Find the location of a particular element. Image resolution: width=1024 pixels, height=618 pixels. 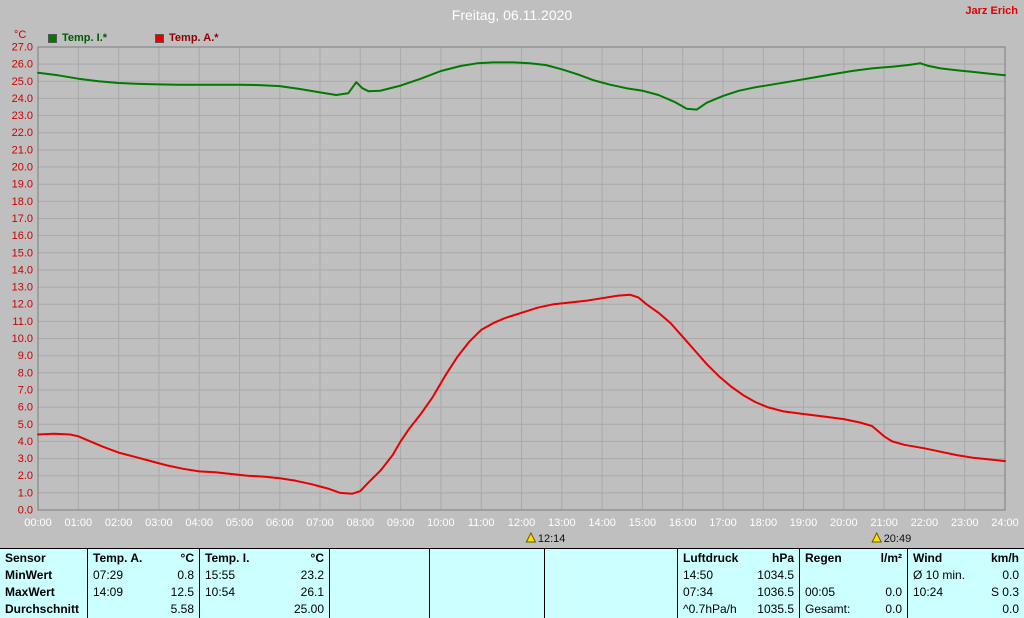

y-axis-tick-label: 13.0 is located at coordinates (22, 288).